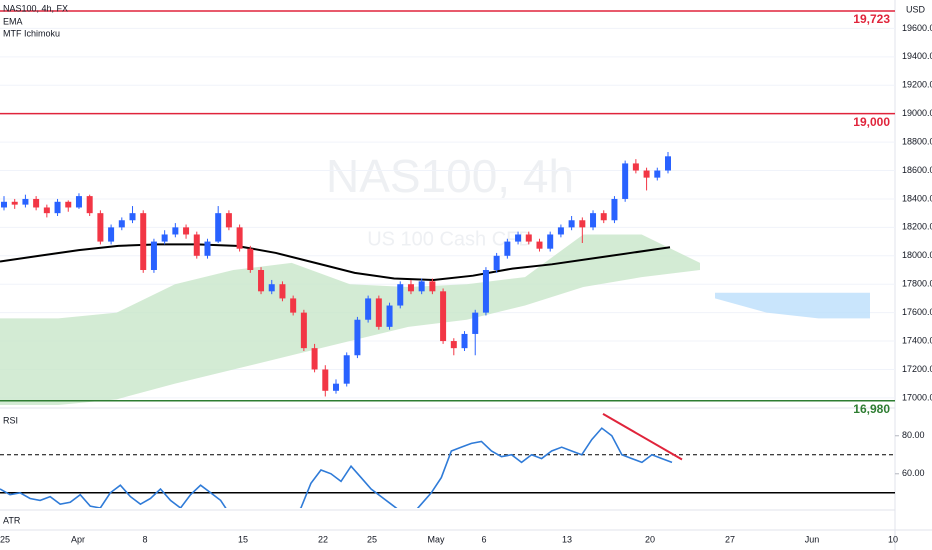 This screenshot has height=550, width=932. I want to click on y-tick-label: 17000.00, so click(917, 397).